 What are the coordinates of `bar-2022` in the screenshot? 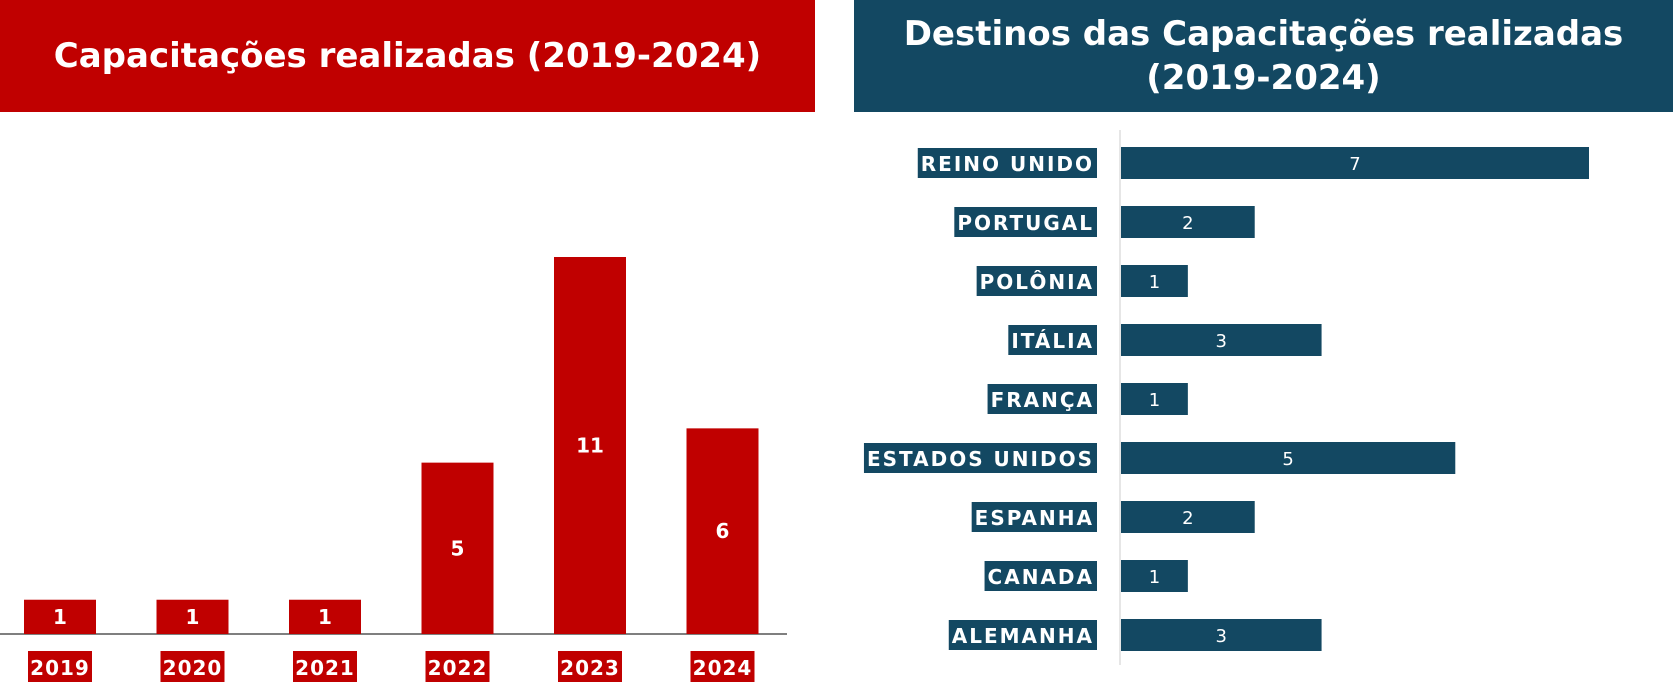 It's located at (457, 548).